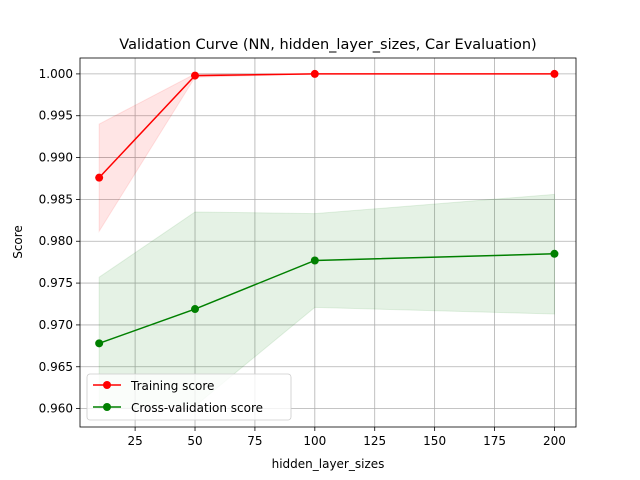 This screenshot has width=640, height=480. I want to click on legend: Training score Cross-validation score, so click(189, 397).